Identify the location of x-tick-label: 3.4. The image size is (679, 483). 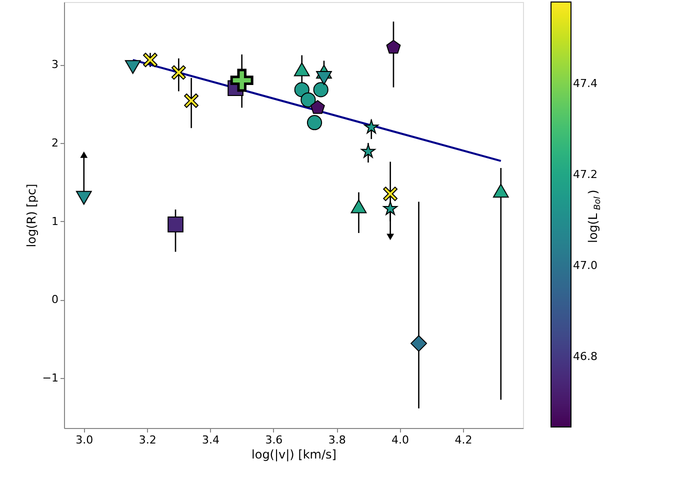
(211, 440).